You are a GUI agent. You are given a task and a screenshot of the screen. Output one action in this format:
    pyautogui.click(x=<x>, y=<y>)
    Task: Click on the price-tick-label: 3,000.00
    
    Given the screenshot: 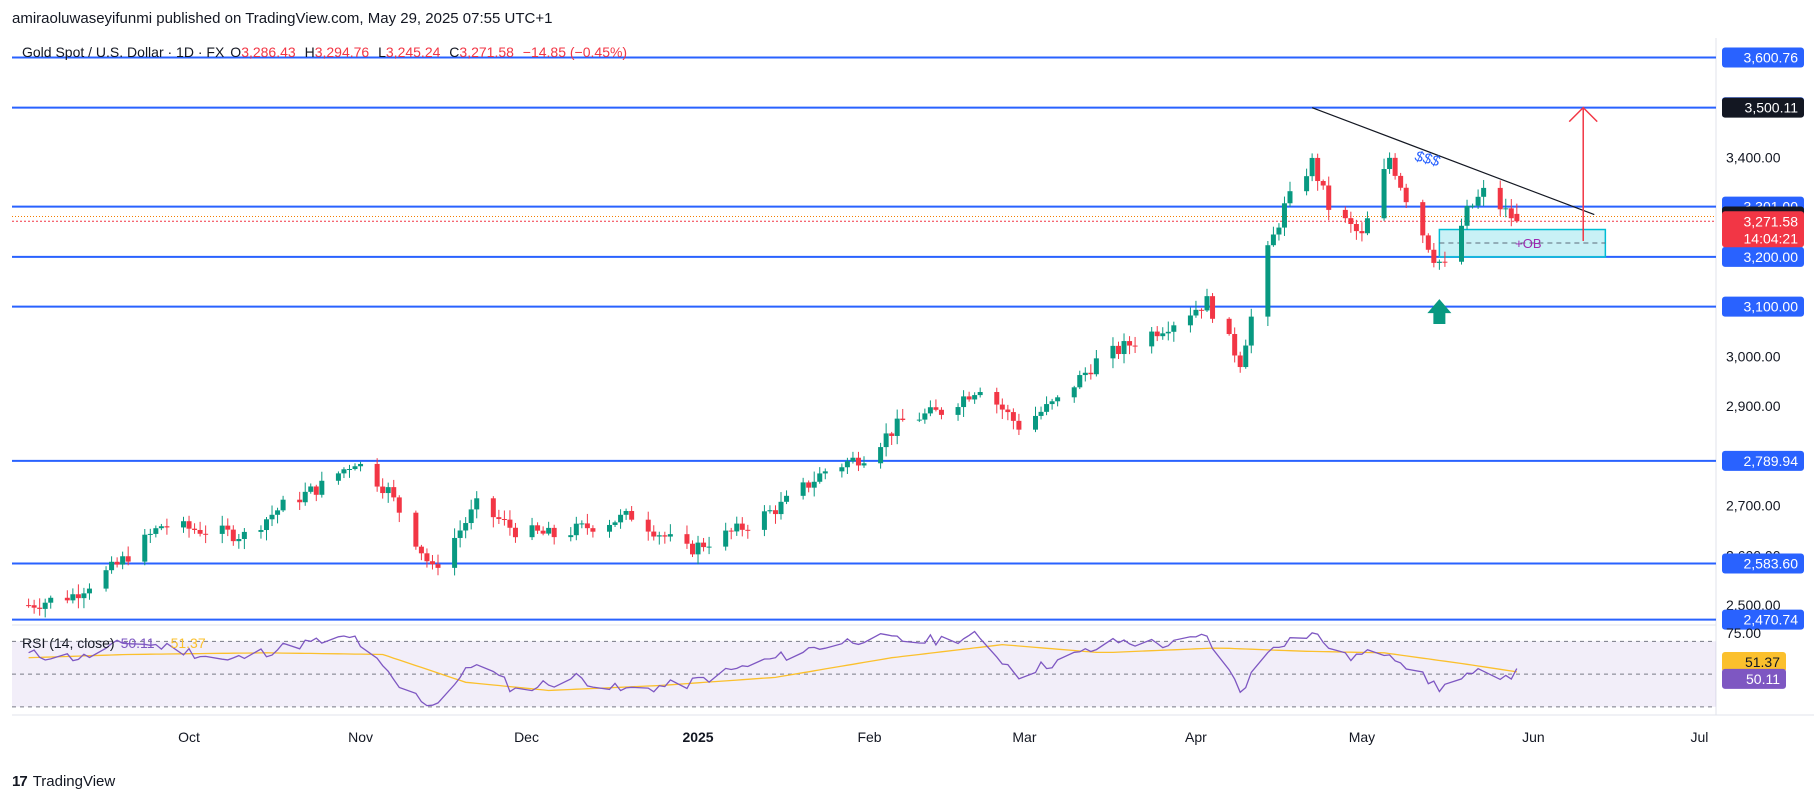 What is the action you would take?
    pyautogui.click(x=1753, y=356)
    